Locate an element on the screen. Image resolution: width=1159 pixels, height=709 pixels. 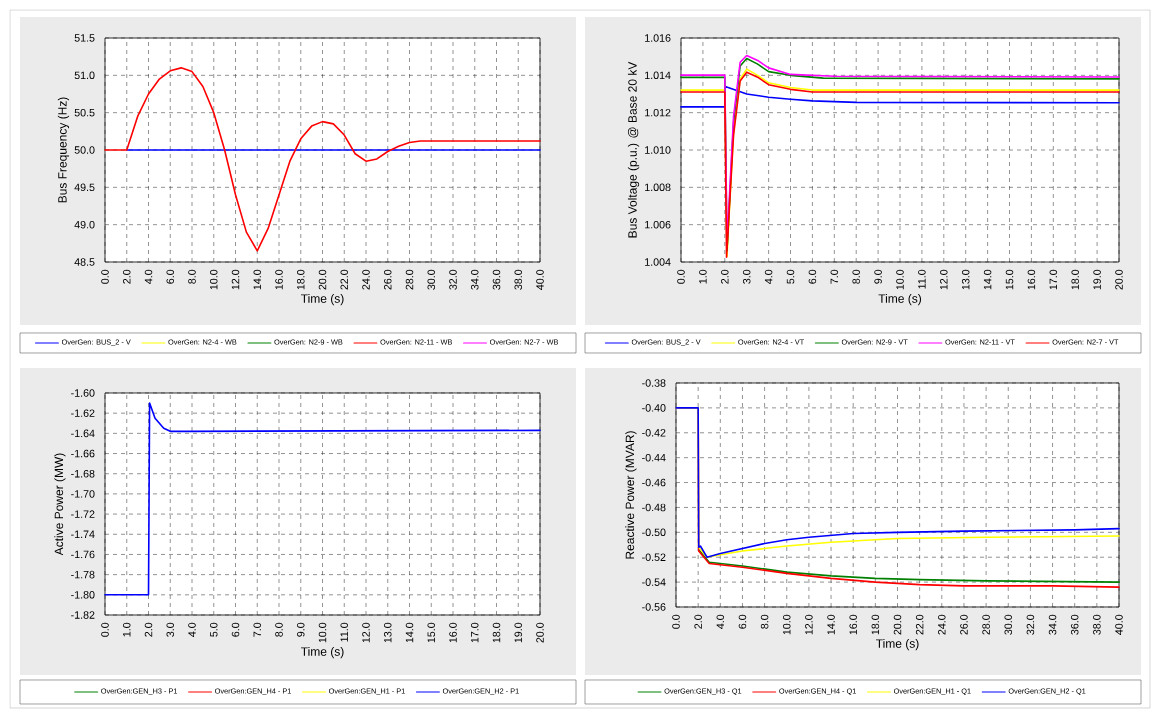
y-tick-label: -0.48 is located at coordinates (654, 507).